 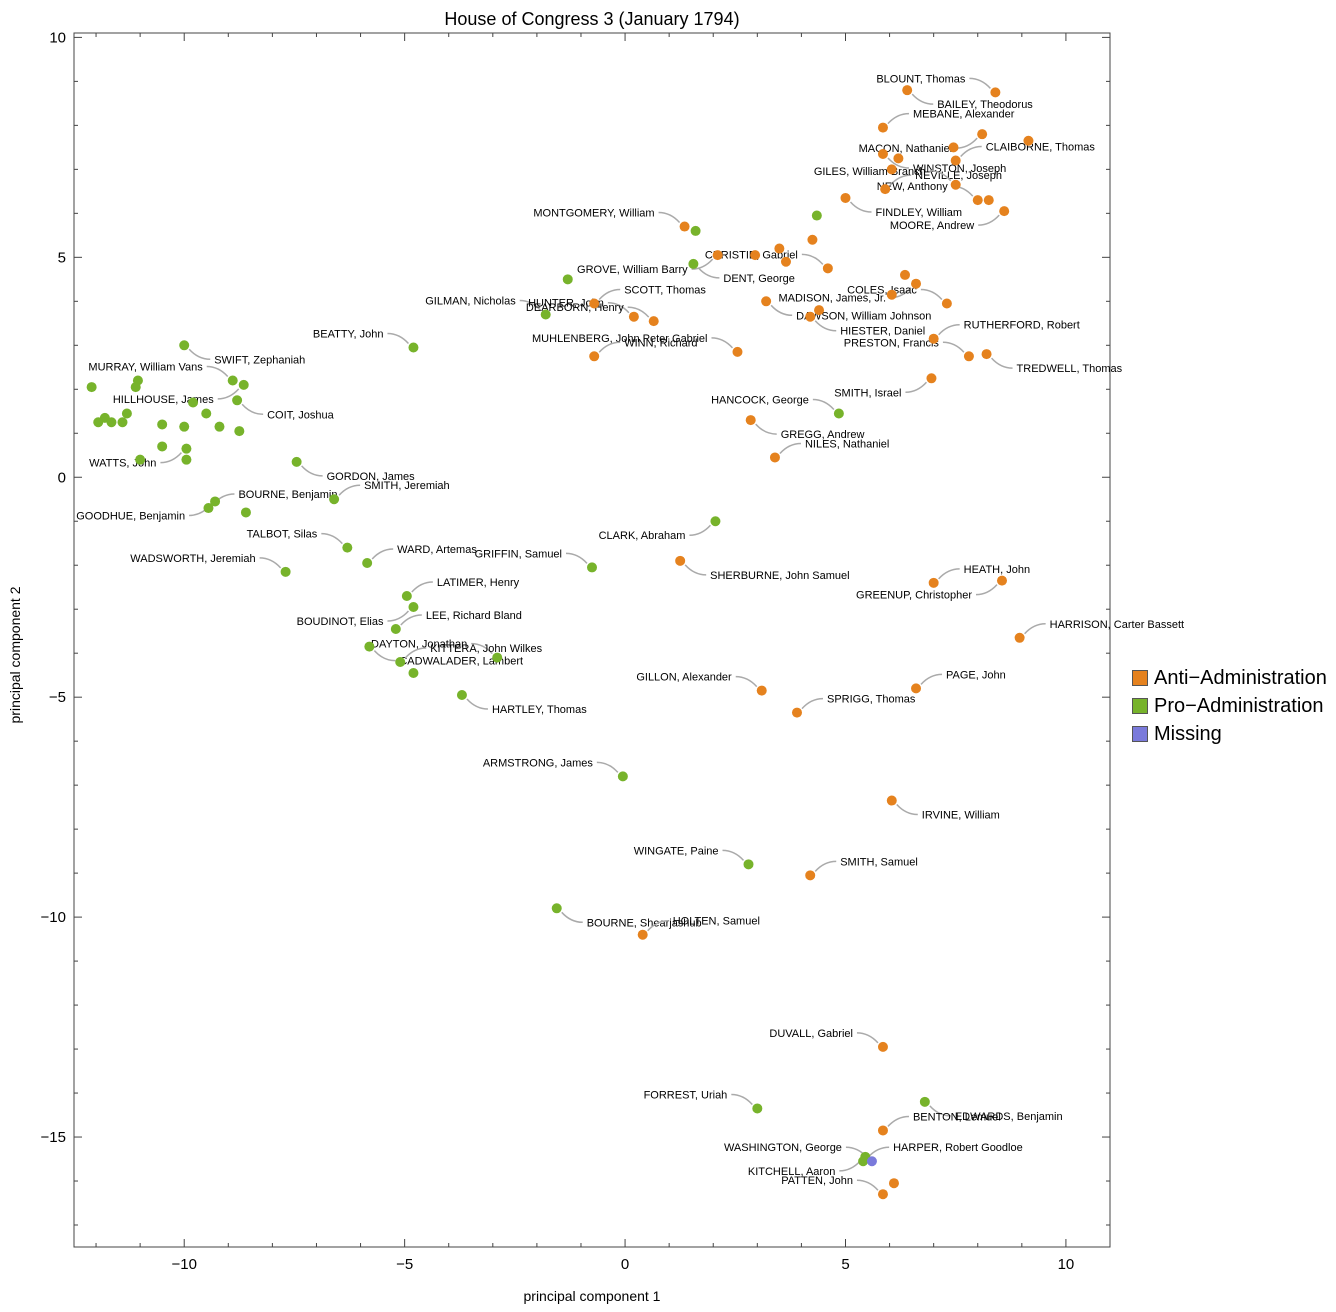 I want to click on point-label: HARTLEY, Thomas, so click(x=539, y=710).